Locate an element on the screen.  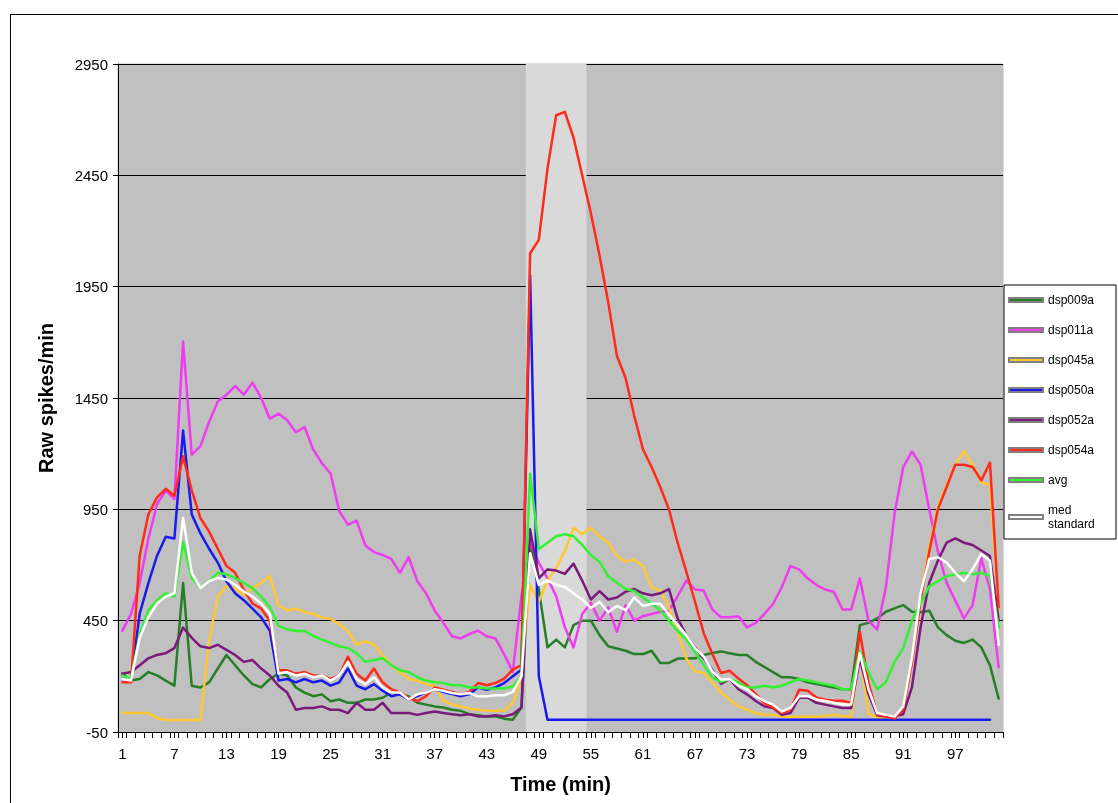
x-tick-label: 49 is located at coordinates (539, 753).